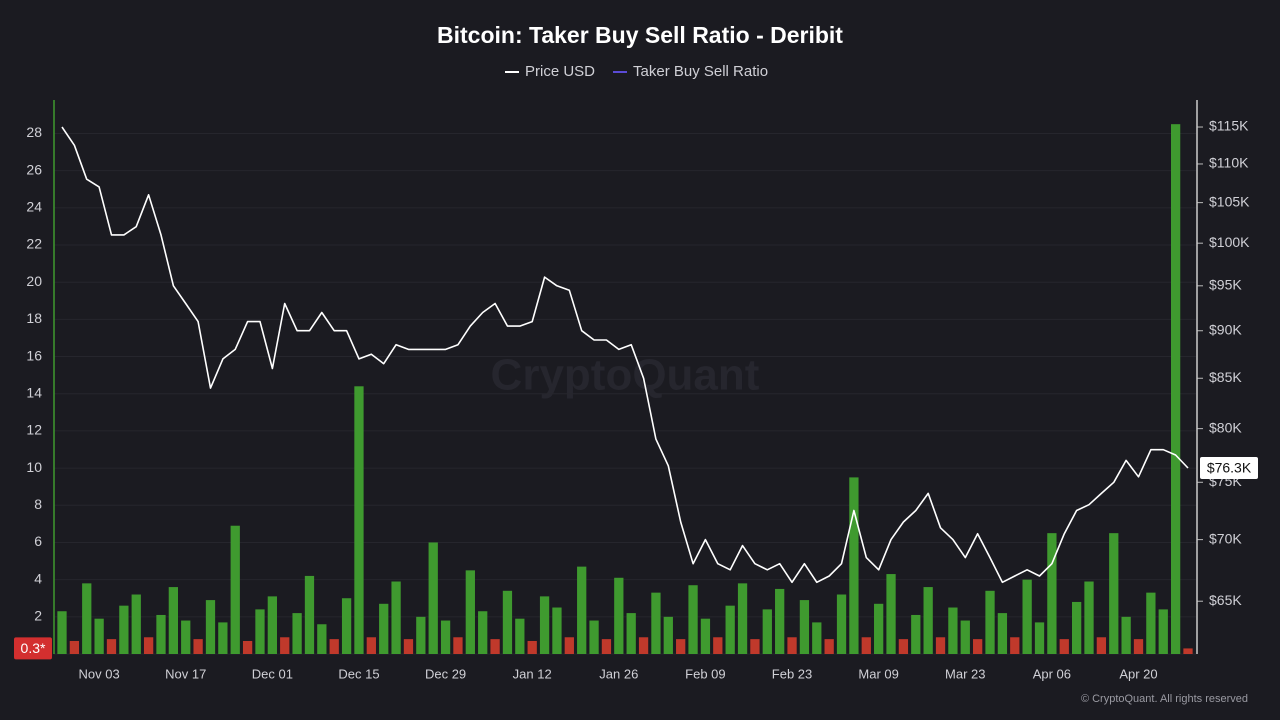 This screenshot has height=720, width=1280. What do you see at coordinates (34, 244) in the screenshot?
I see `y-tick-label: 22` at bounding box center [34, 244].